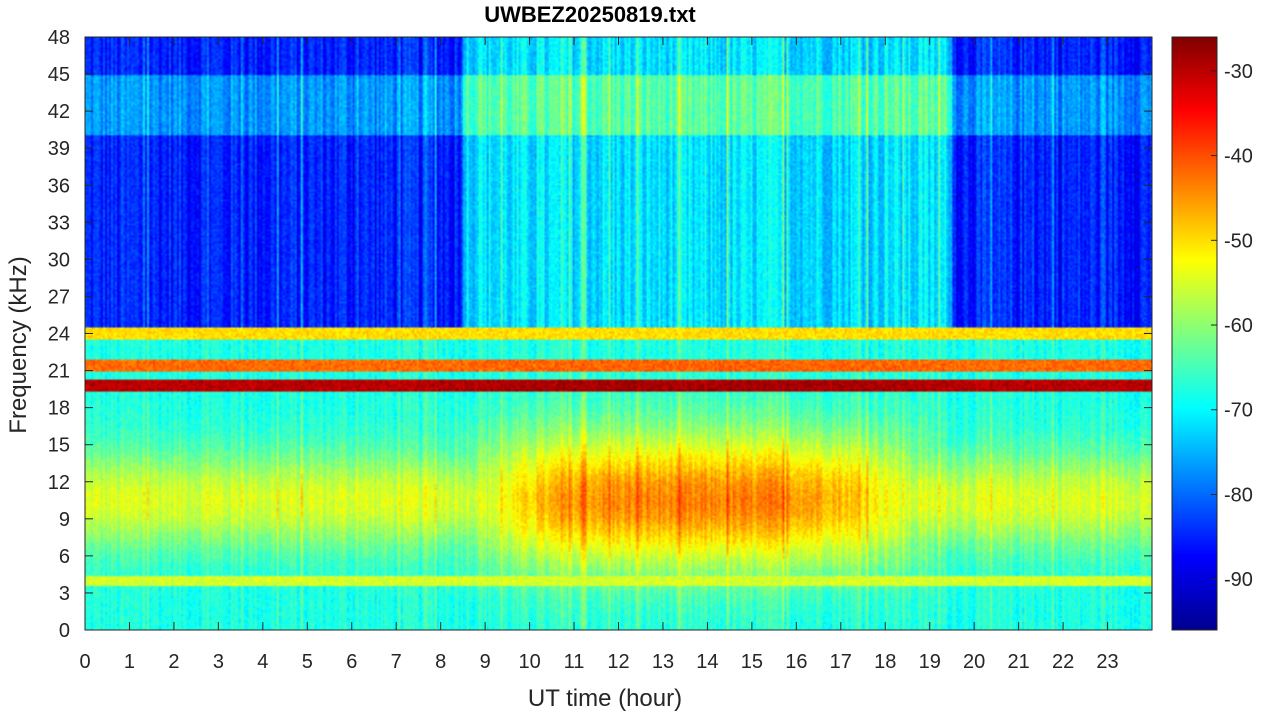 This screenshot has width=1264, height=715. I want to click on x-tick-label: 10, so click(529, 662).